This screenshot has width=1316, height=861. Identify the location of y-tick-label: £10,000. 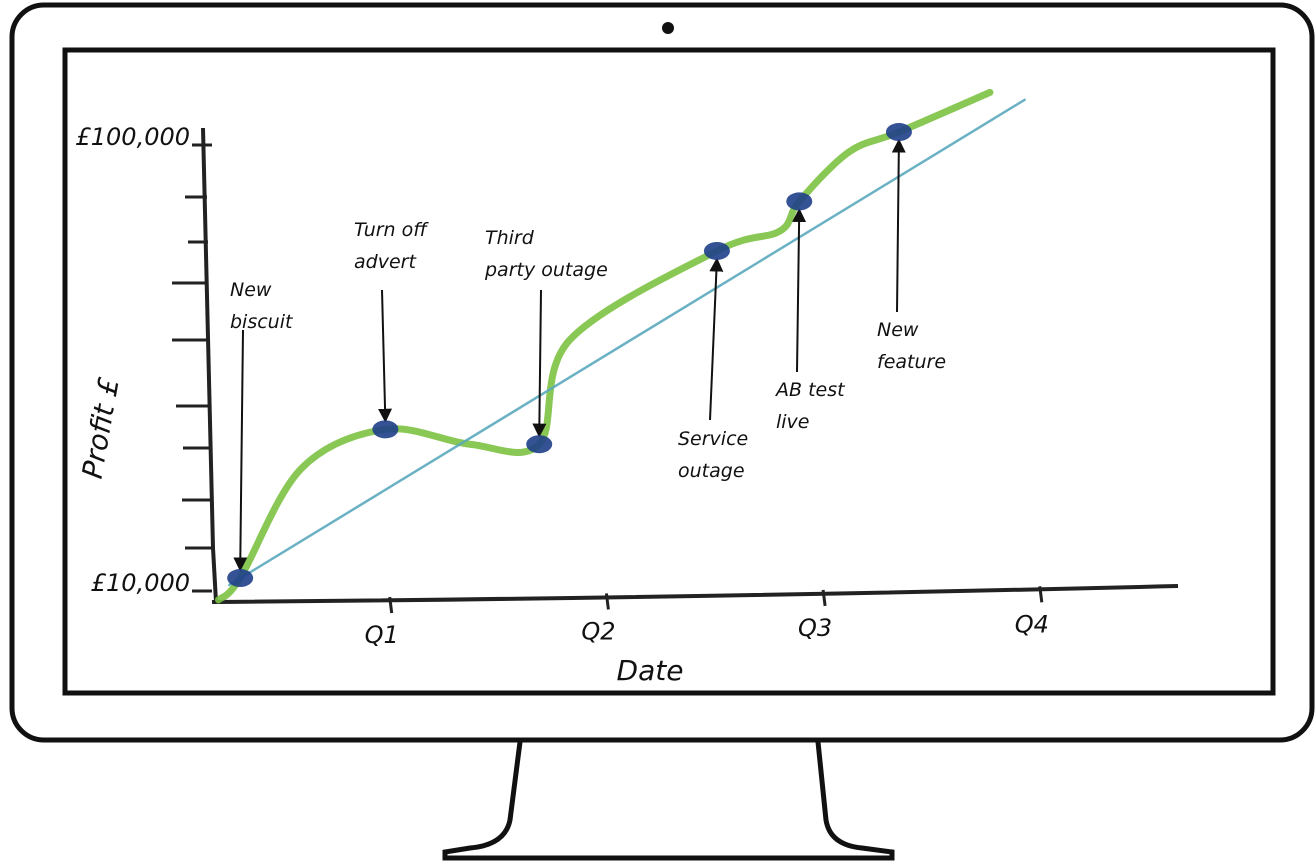
(140, 583).